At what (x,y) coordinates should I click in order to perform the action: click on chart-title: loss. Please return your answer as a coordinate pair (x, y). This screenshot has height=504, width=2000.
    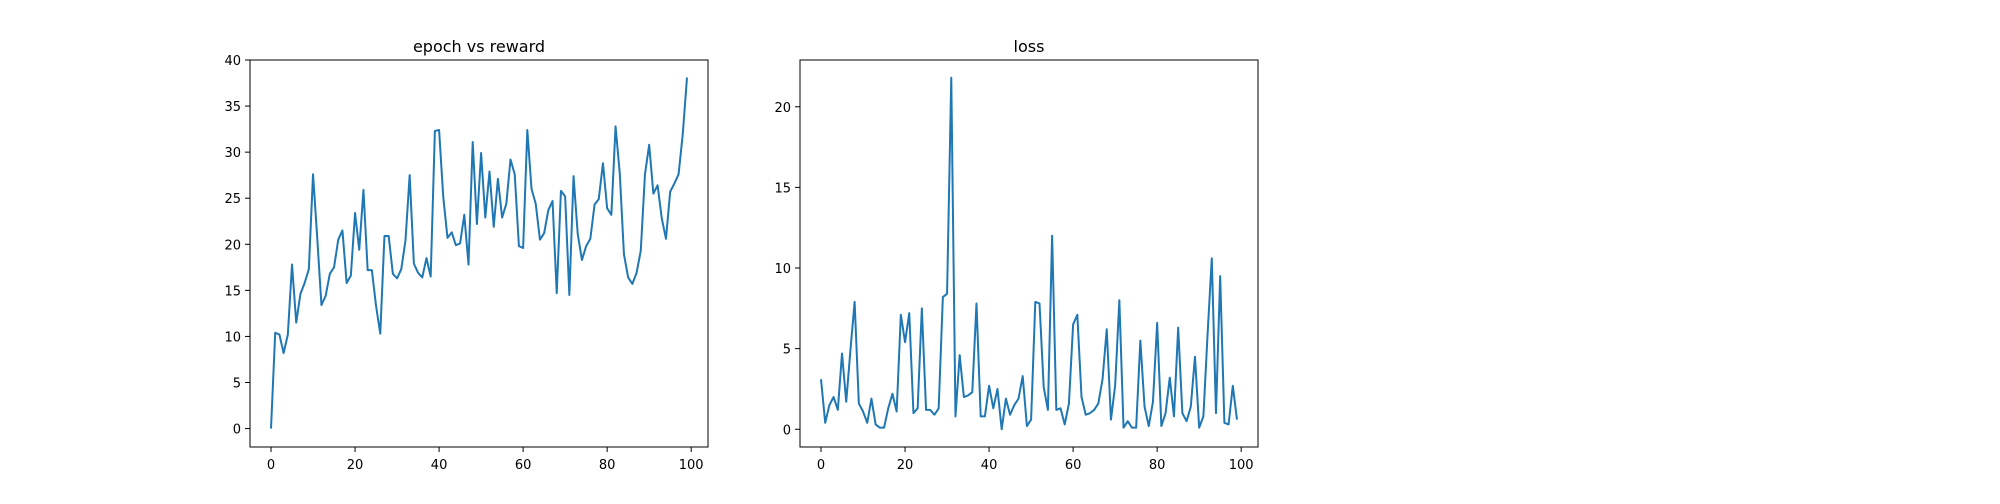
    Looking at the image, I should click on (1029, 46).